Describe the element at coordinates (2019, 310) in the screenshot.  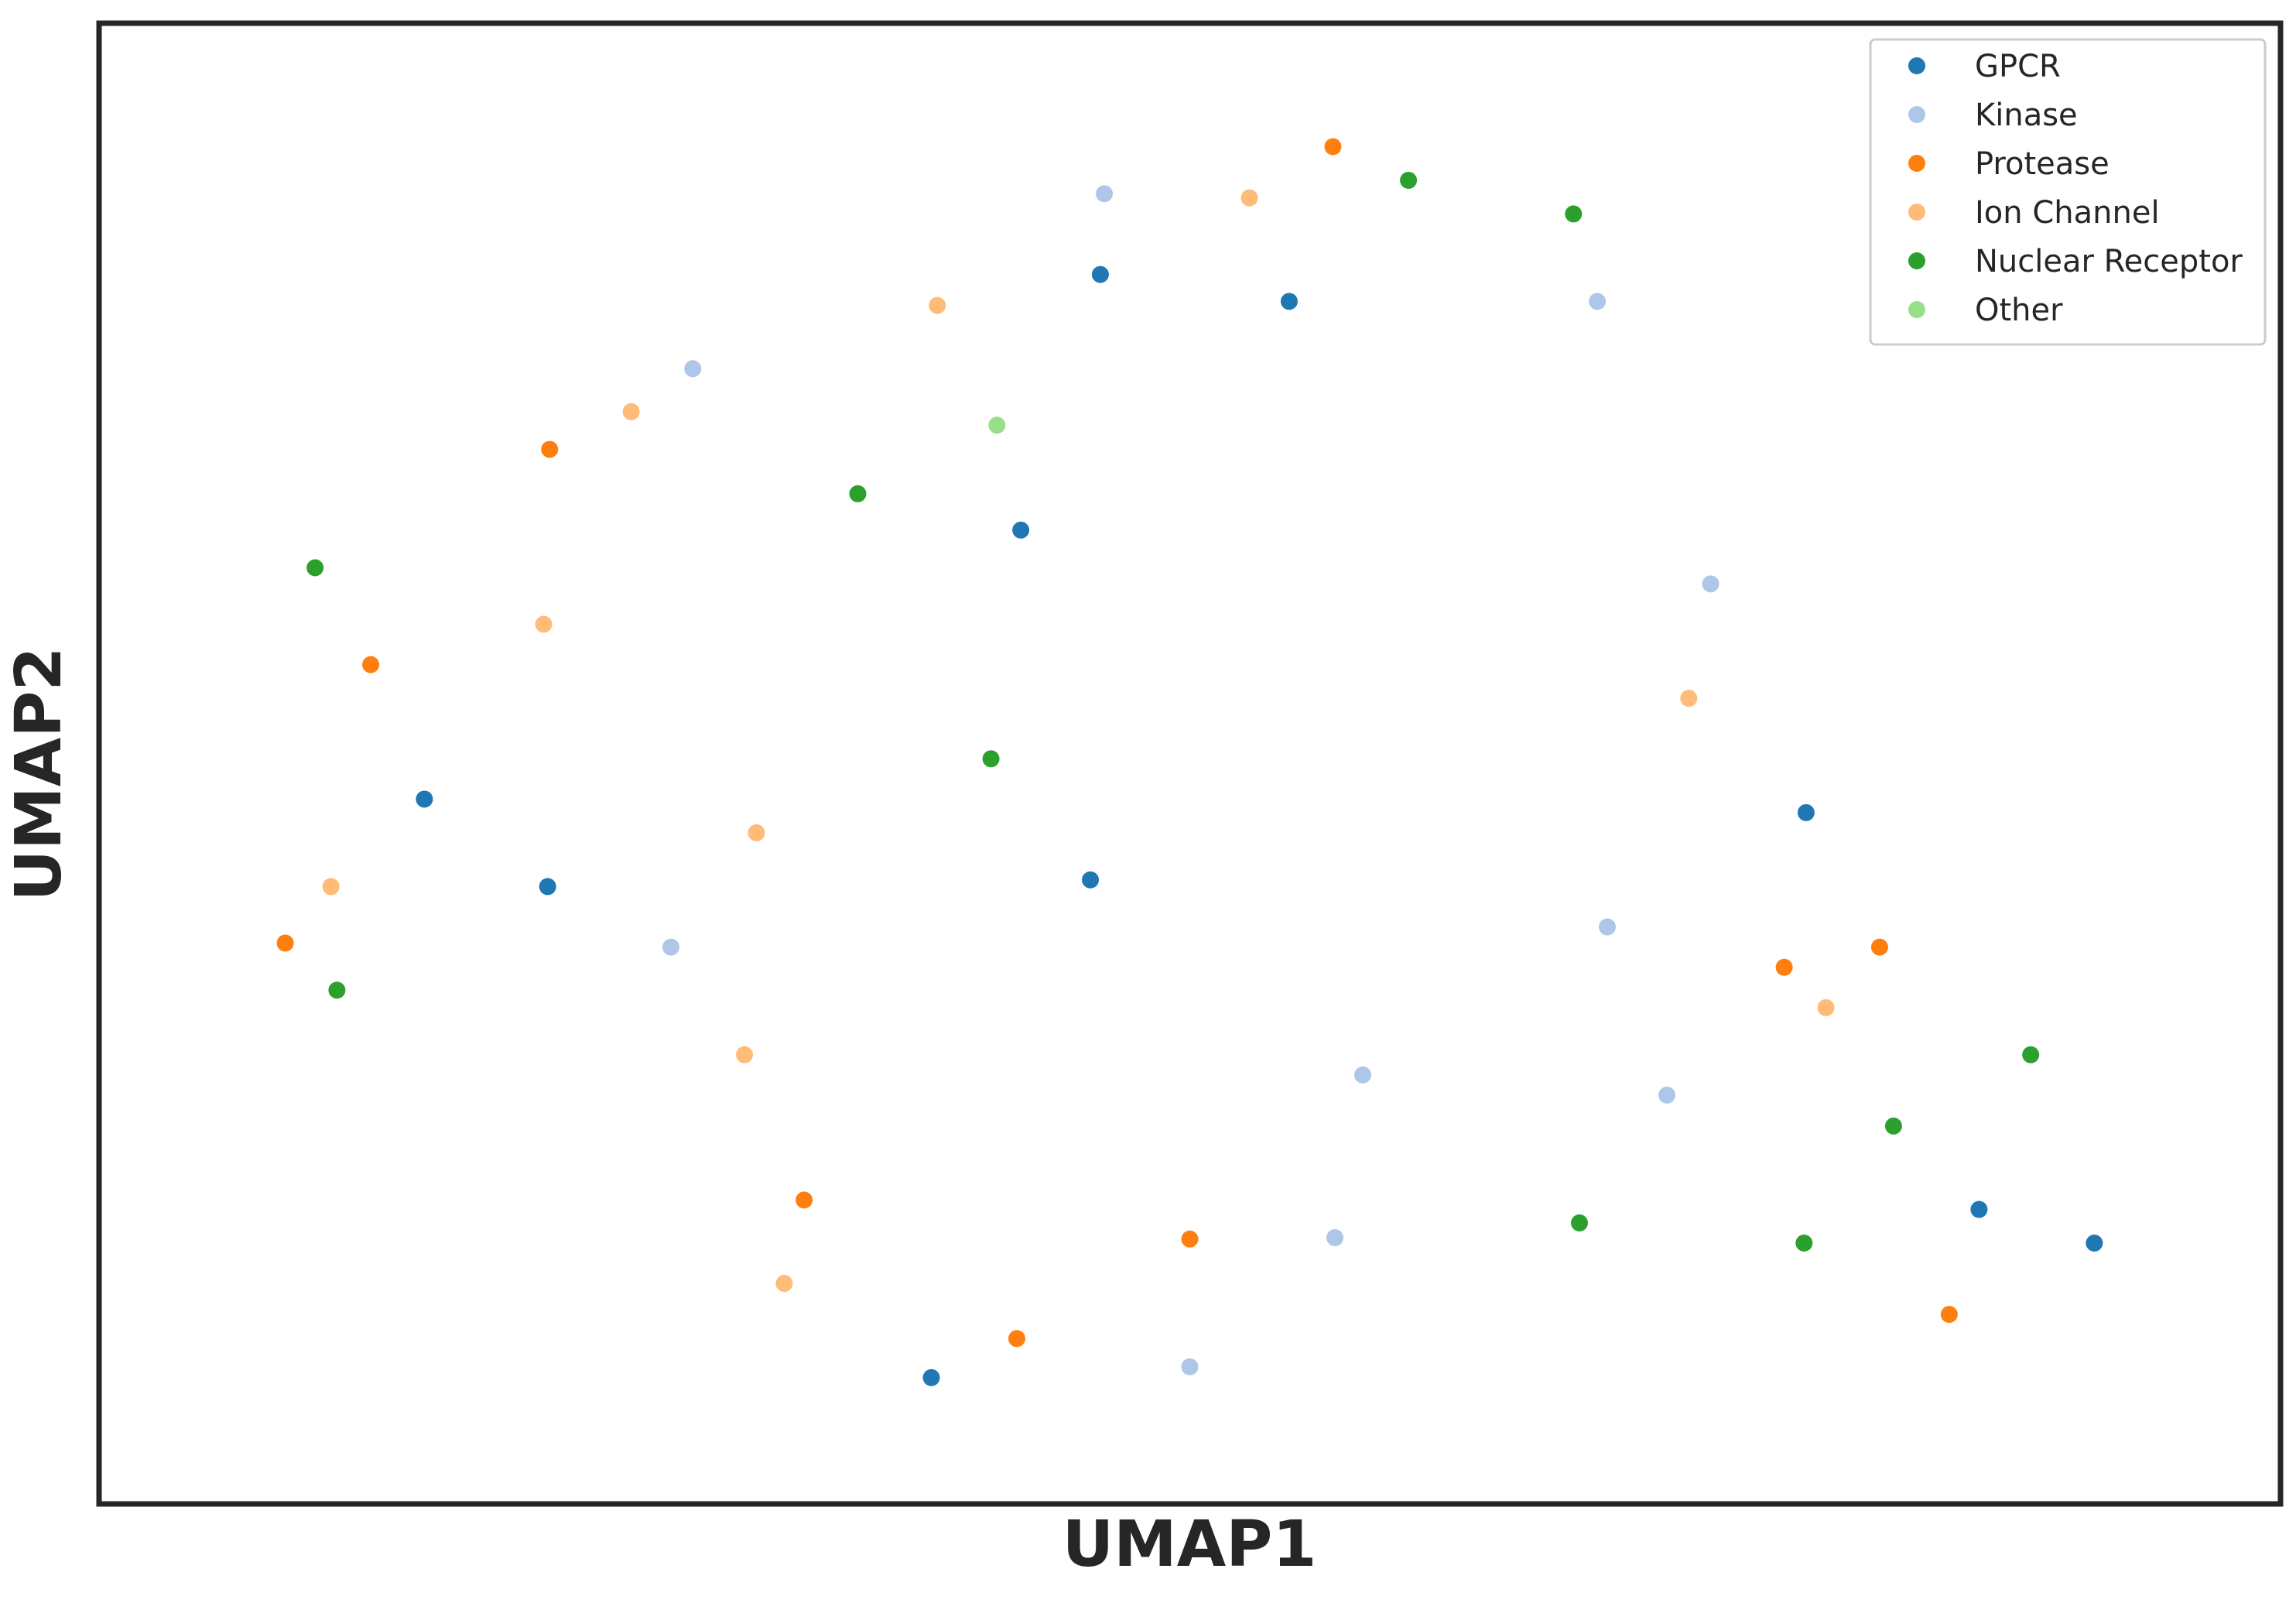
I see `legend-label: Other` at that location.